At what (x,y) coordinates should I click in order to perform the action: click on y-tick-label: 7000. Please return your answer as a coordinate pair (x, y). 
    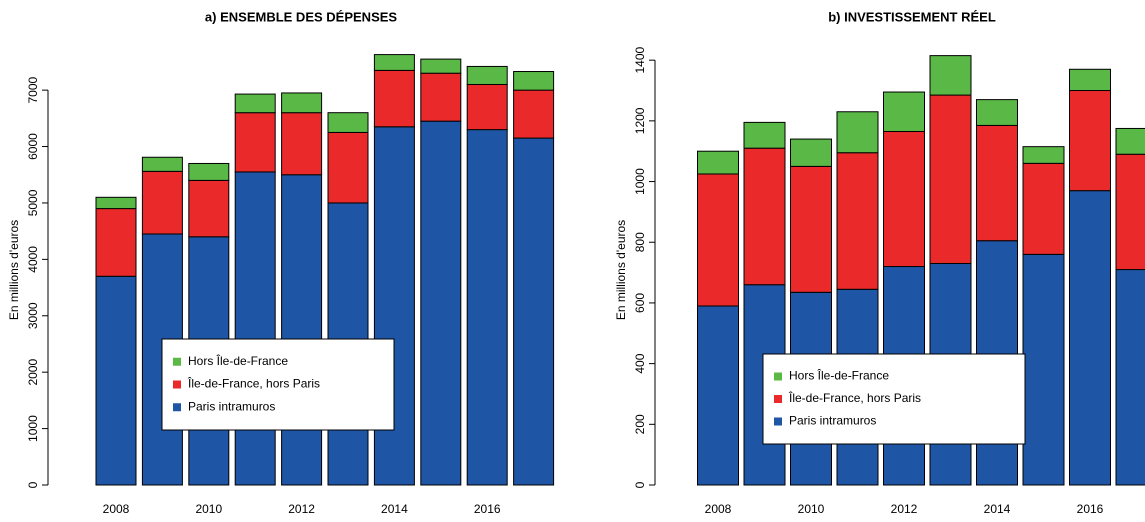
    Looking at the image, I should click on (33, 89).